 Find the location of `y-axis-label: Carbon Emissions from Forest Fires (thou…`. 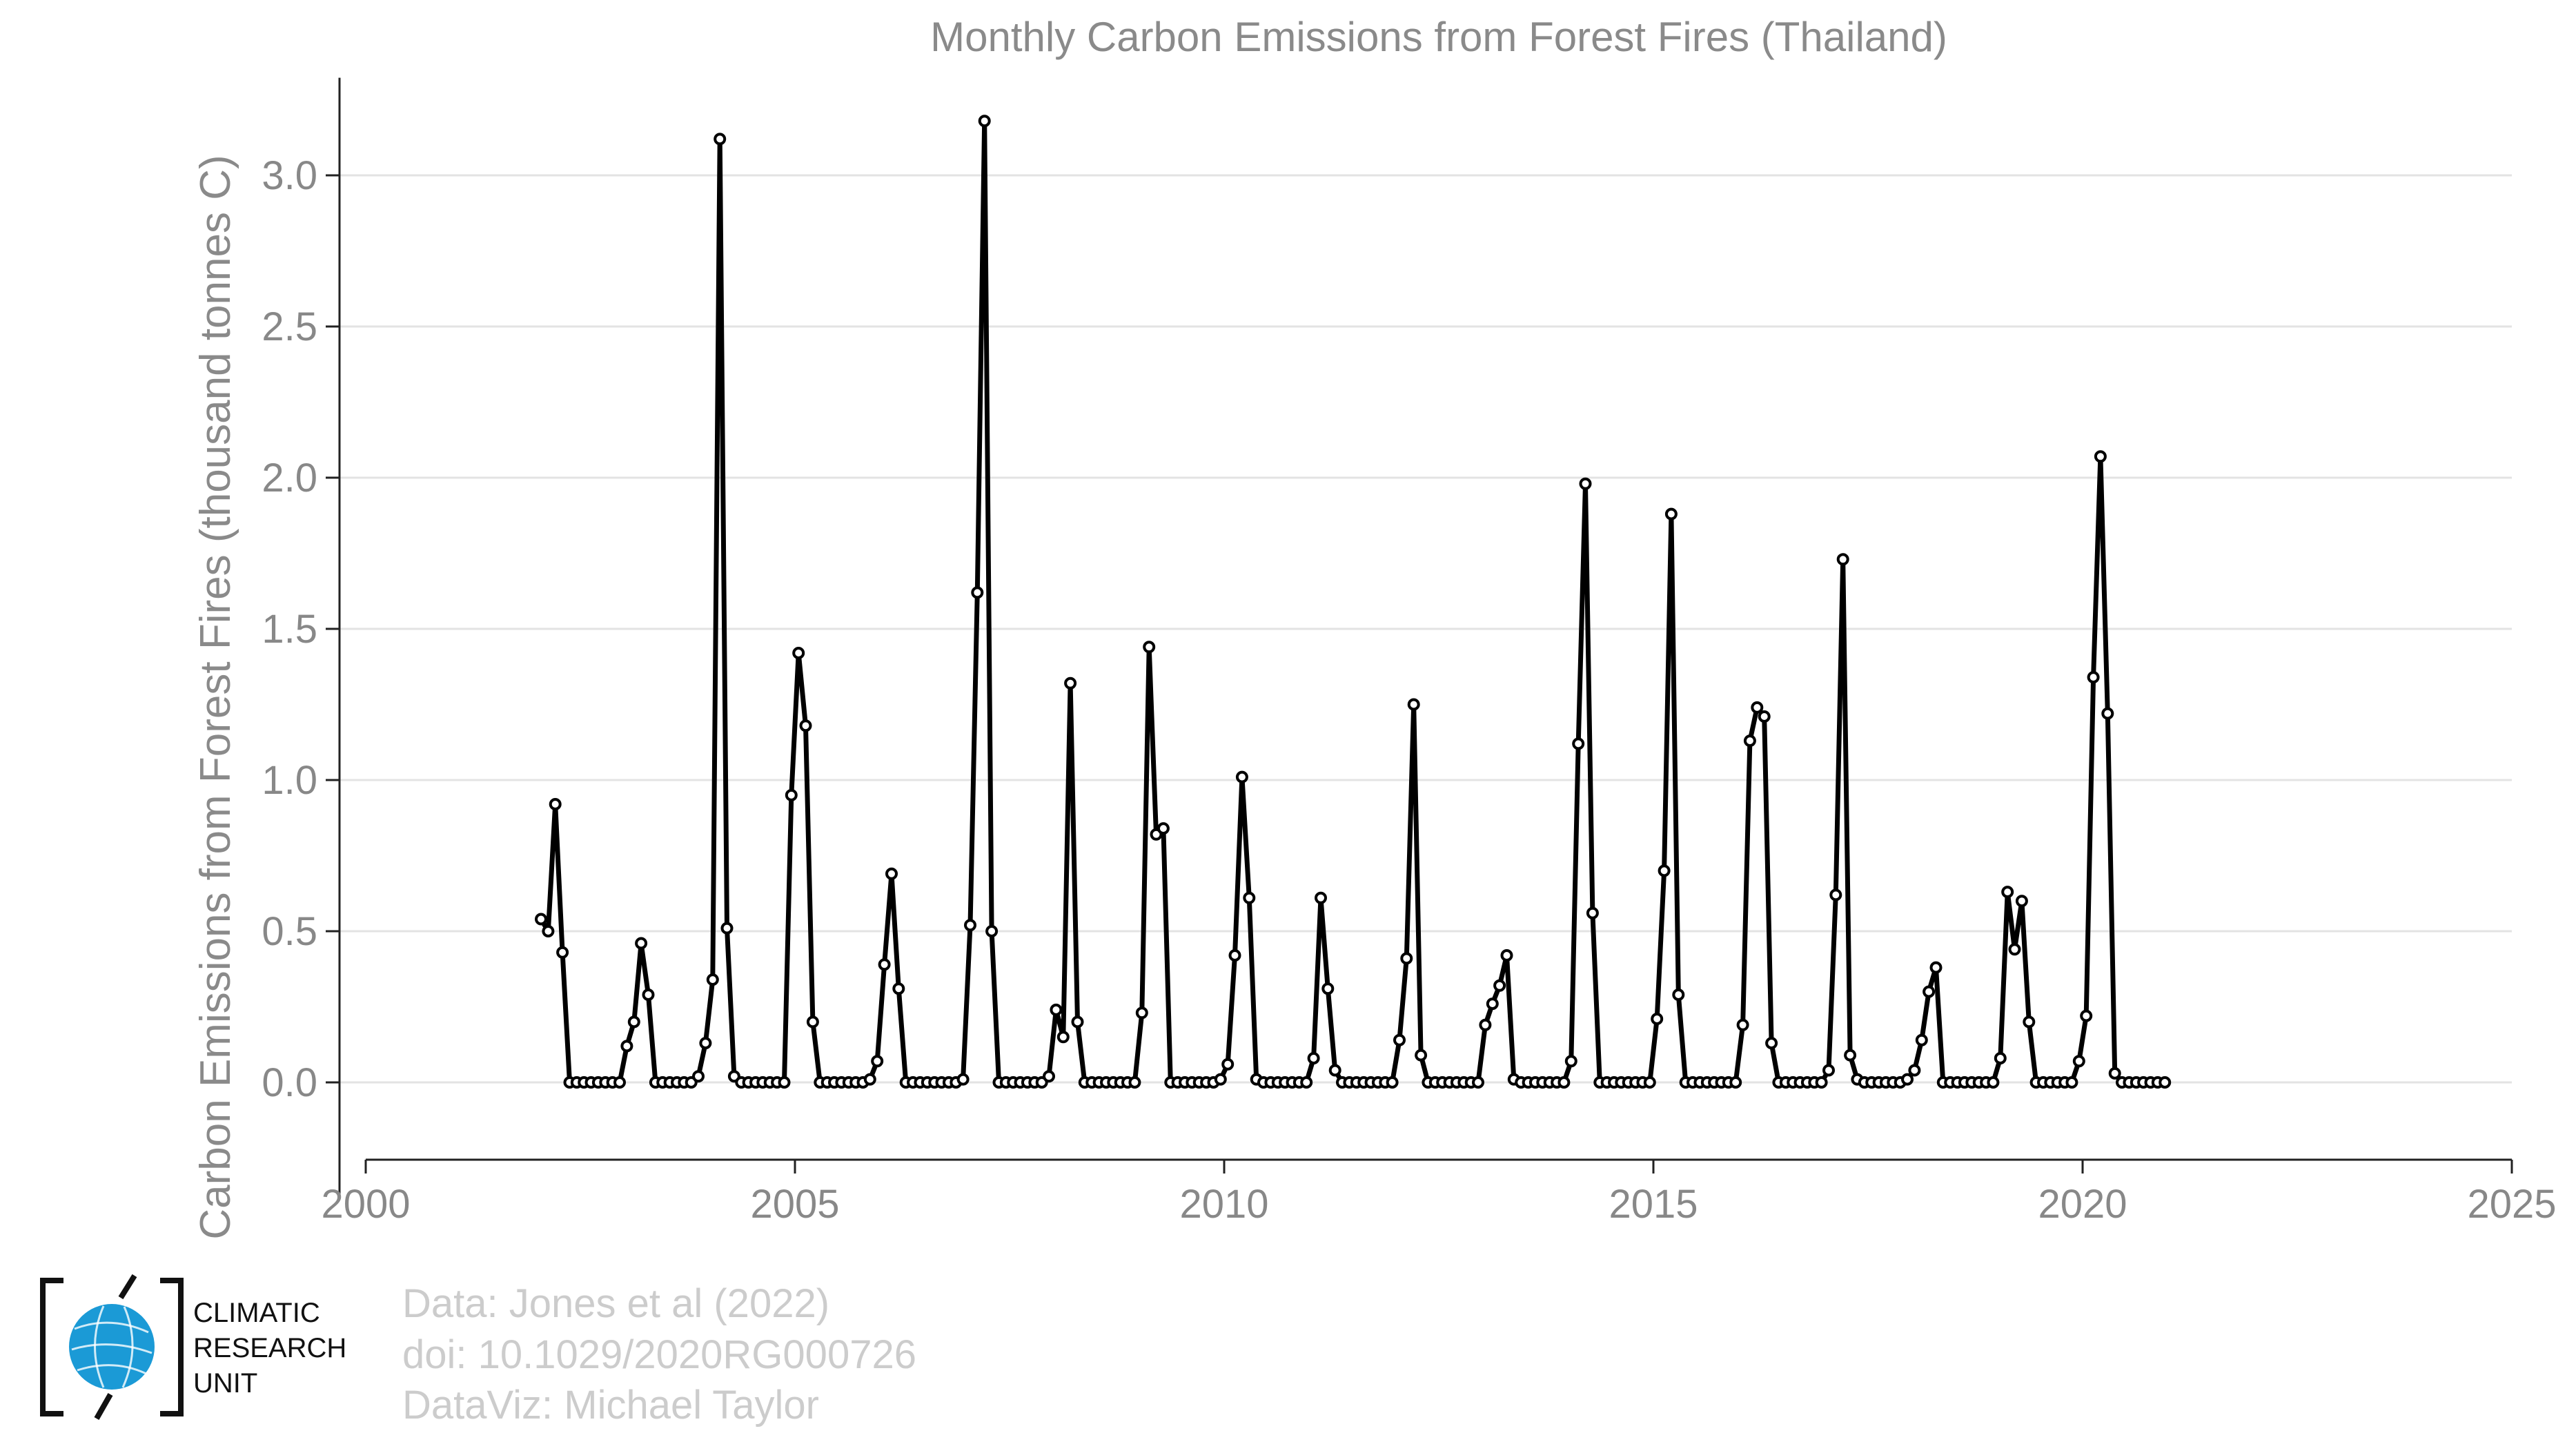

y-axis-label: Carbon Emissions from Forest Fires (thou… is located at coordinates (215, 697).